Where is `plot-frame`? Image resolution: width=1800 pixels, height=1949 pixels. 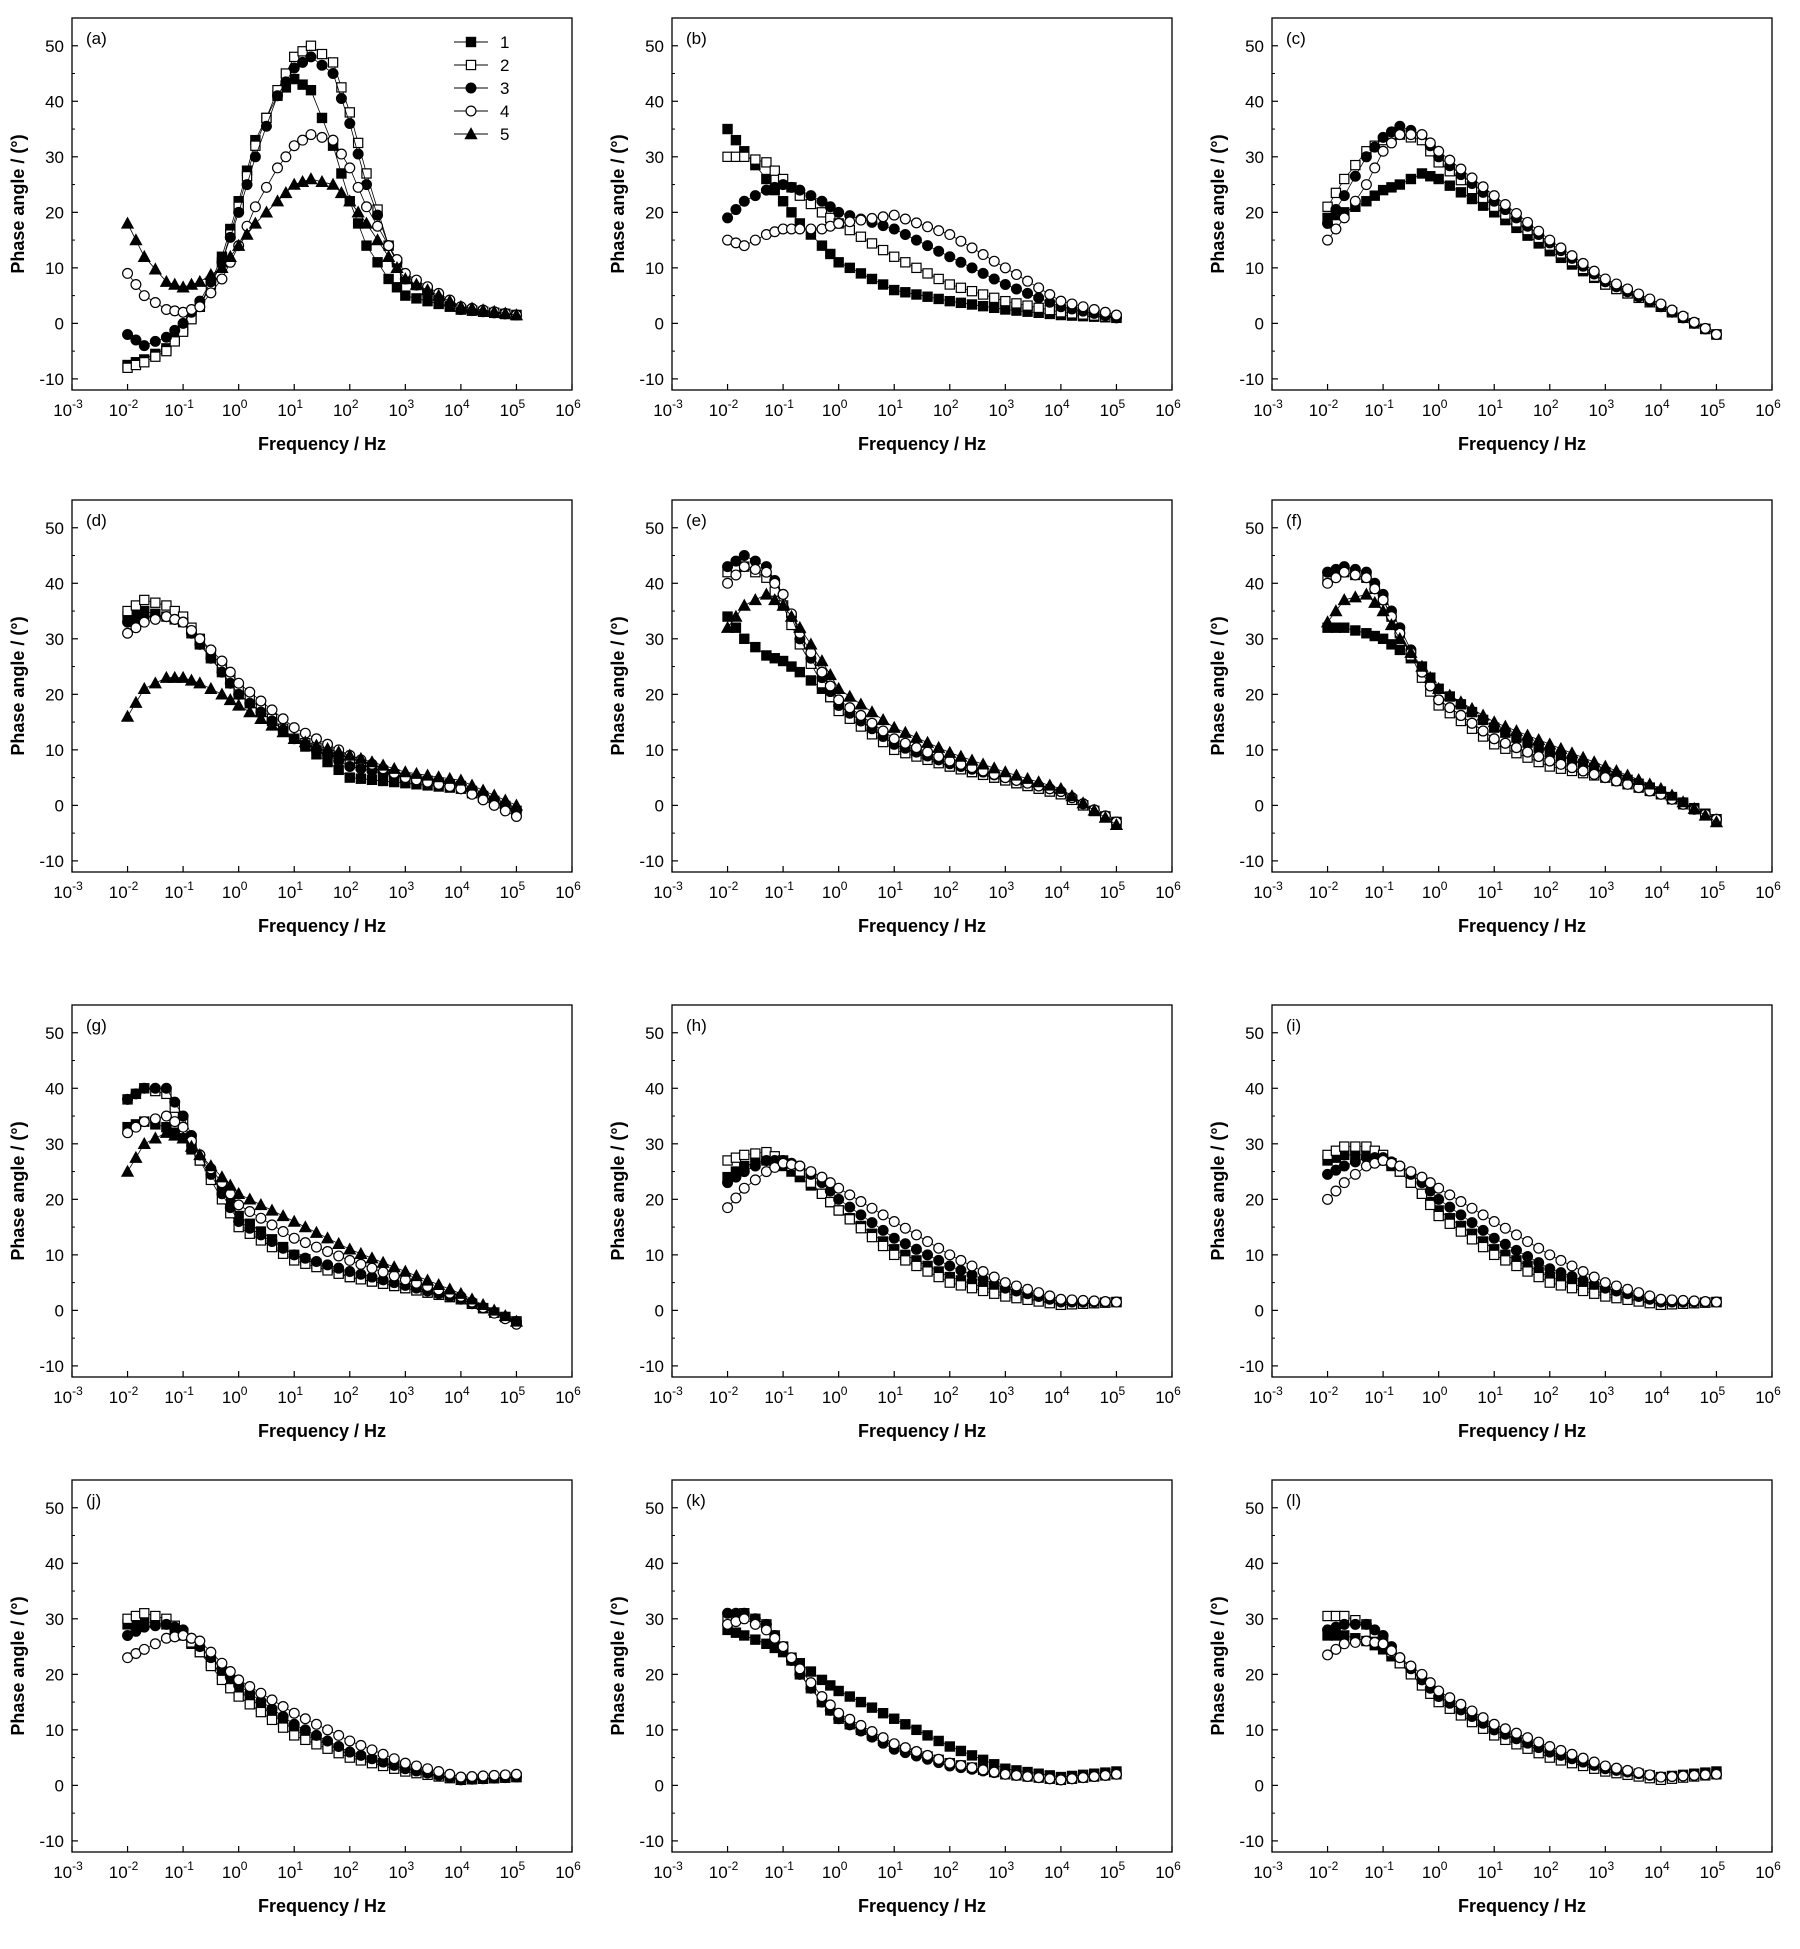 plot-frame is located at coordinates (1522, 686).